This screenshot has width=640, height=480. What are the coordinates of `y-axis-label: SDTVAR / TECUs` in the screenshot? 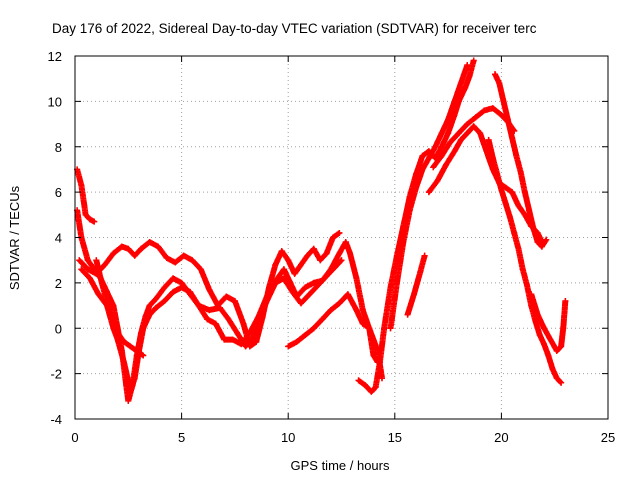 It's located at (14, 237).